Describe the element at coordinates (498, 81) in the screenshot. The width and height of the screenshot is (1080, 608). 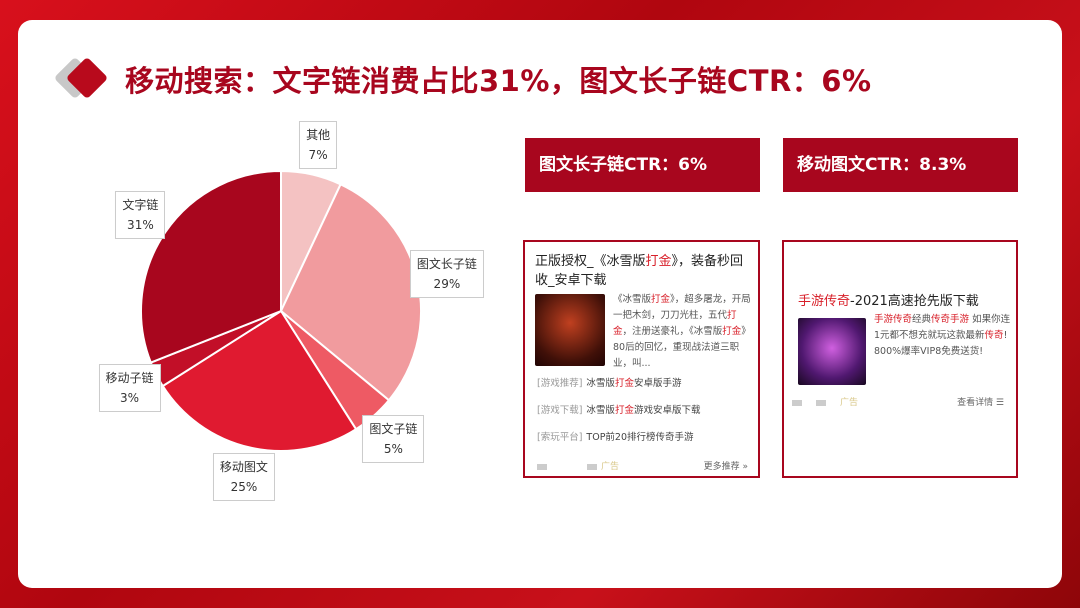
I see `slide-title: 移动搜索：文字链消费占比31%，图文长子链CTR：6%` at that location.